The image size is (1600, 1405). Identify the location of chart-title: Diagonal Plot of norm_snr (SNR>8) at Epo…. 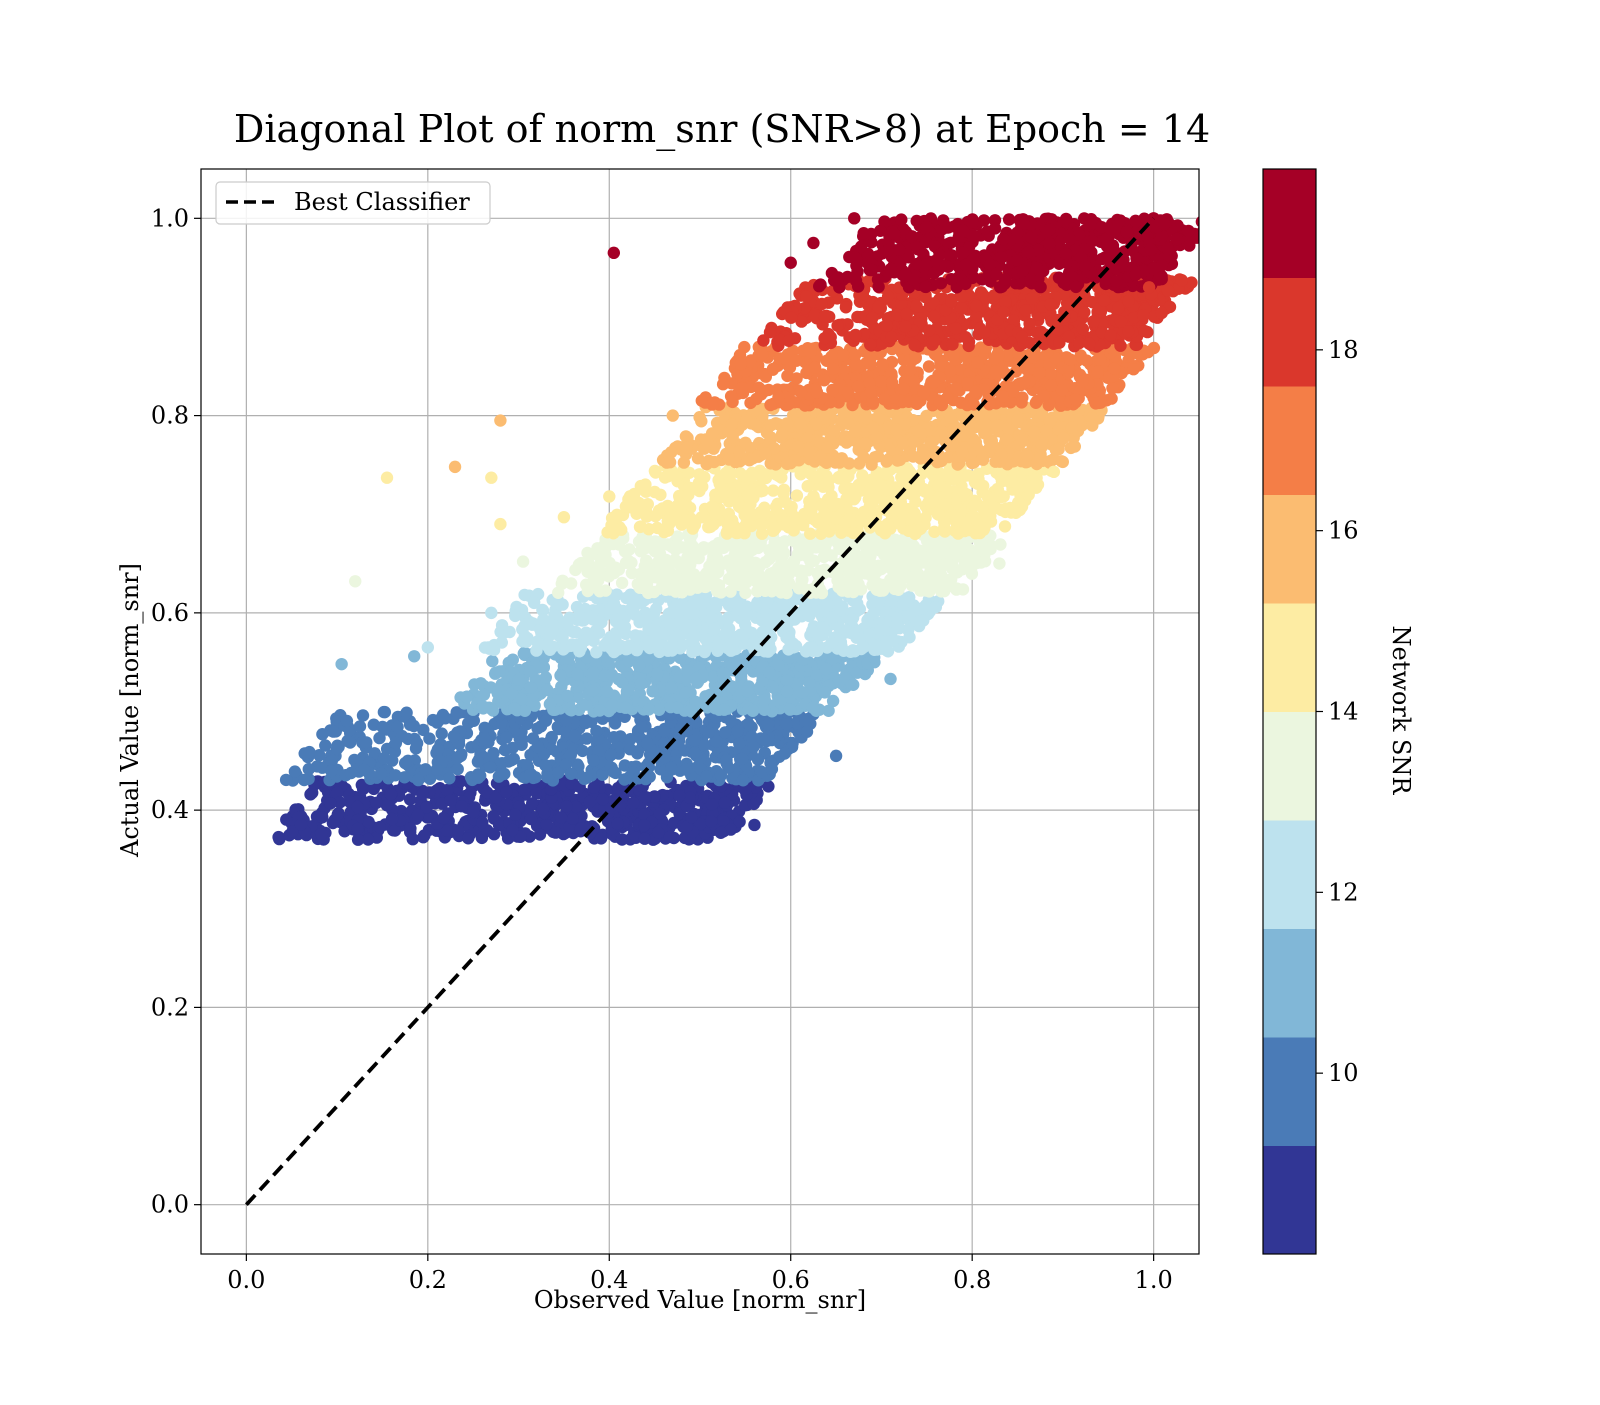
(722, 129).